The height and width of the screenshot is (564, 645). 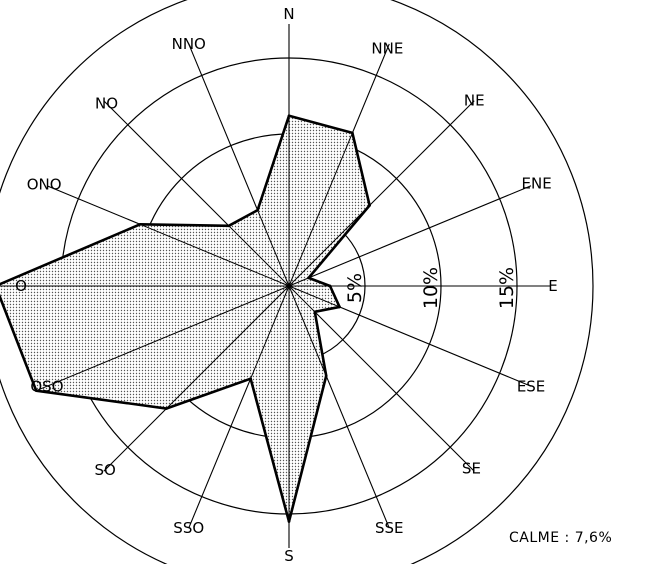 I want to click on inner-spoke-nno, so click(x=273, y=248).